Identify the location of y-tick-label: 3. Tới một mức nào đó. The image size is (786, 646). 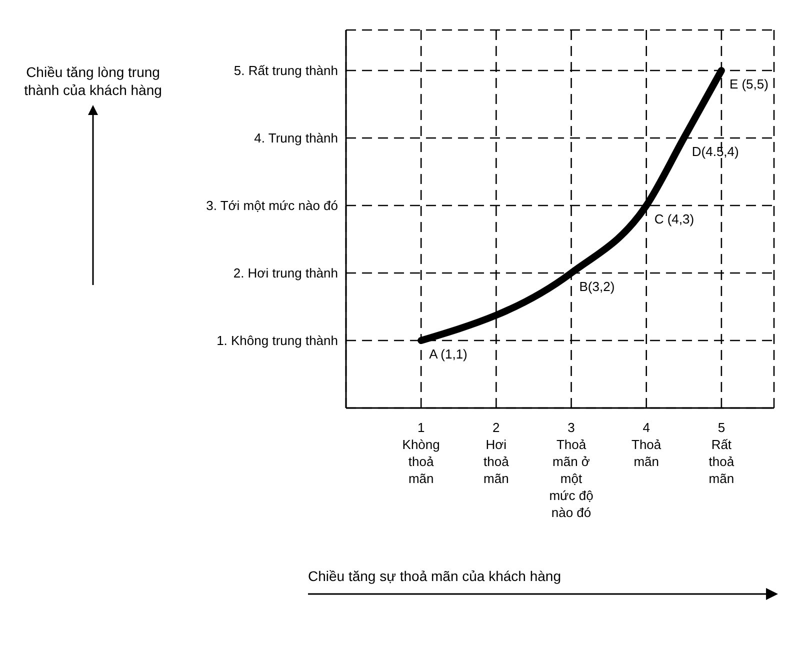
(272, 206).